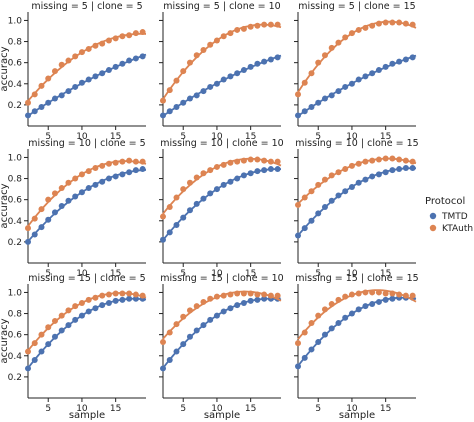  What do you see at coordinates (15, 21) in the screenshot?
I see `y-tick-label: 1.0` at bounding box center [15, 21].